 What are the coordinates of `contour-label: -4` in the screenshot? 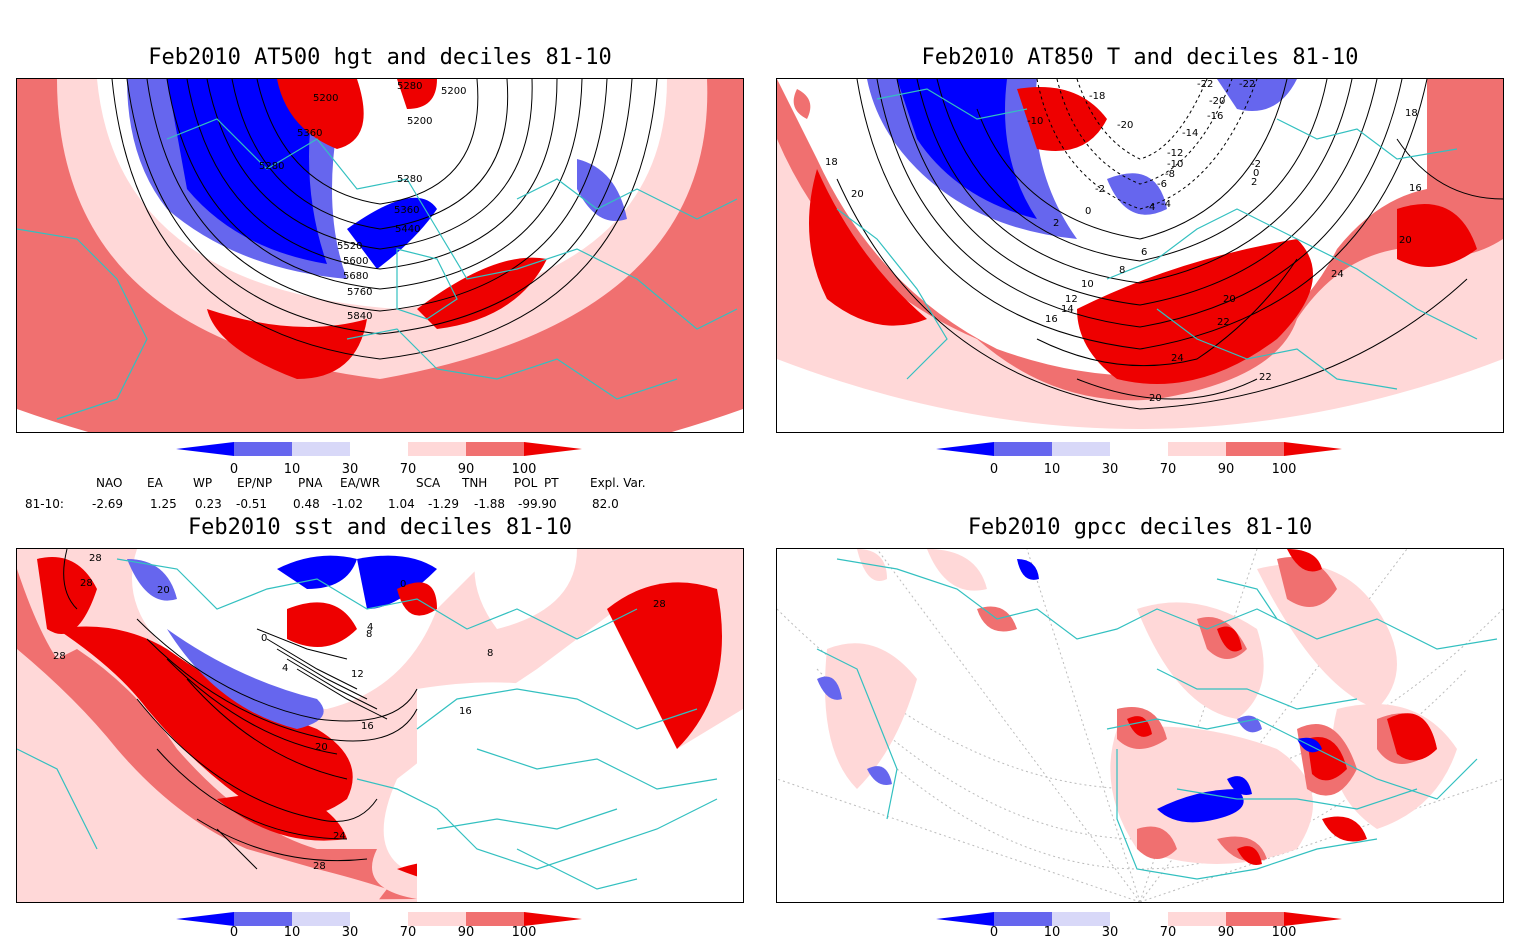 It's located at (1166, 204).